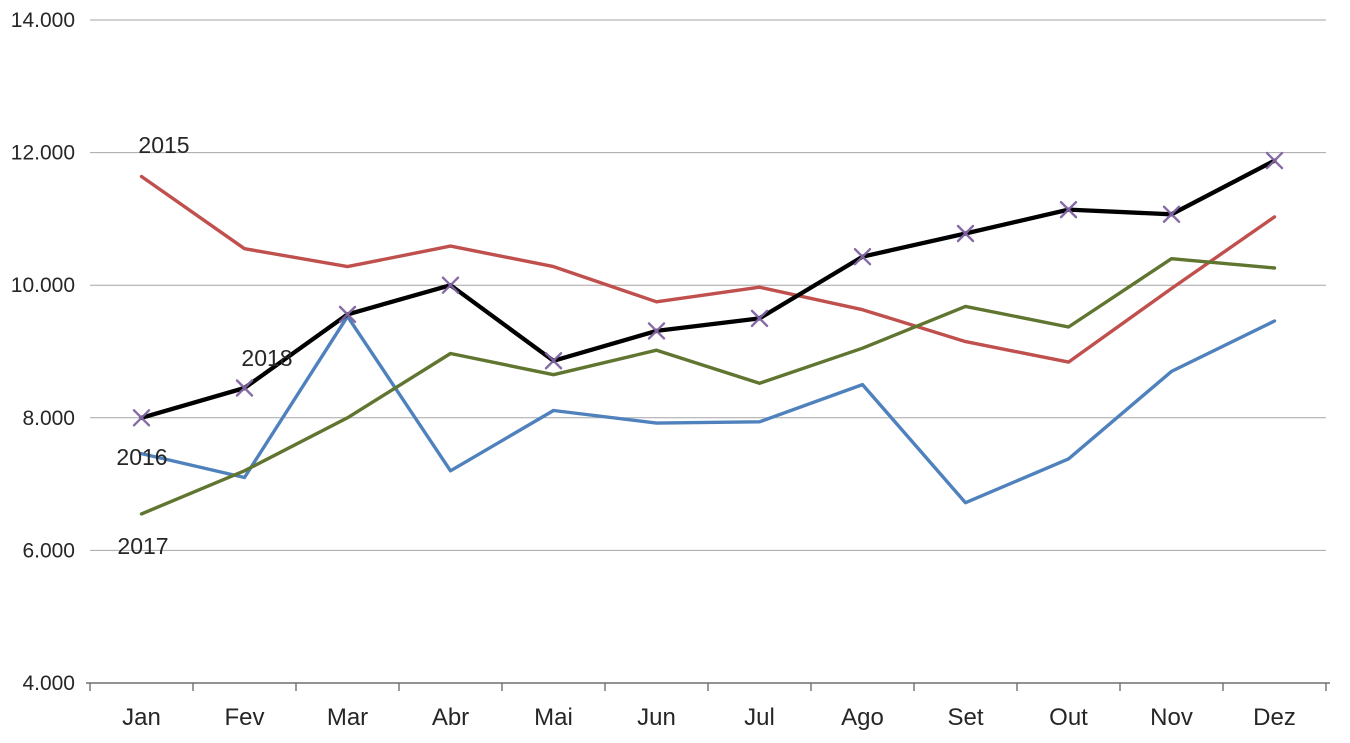 The height and width of the screenshot is (743, 1350). I want to click on x-axis-month-label: Mai, so click(553, 717).